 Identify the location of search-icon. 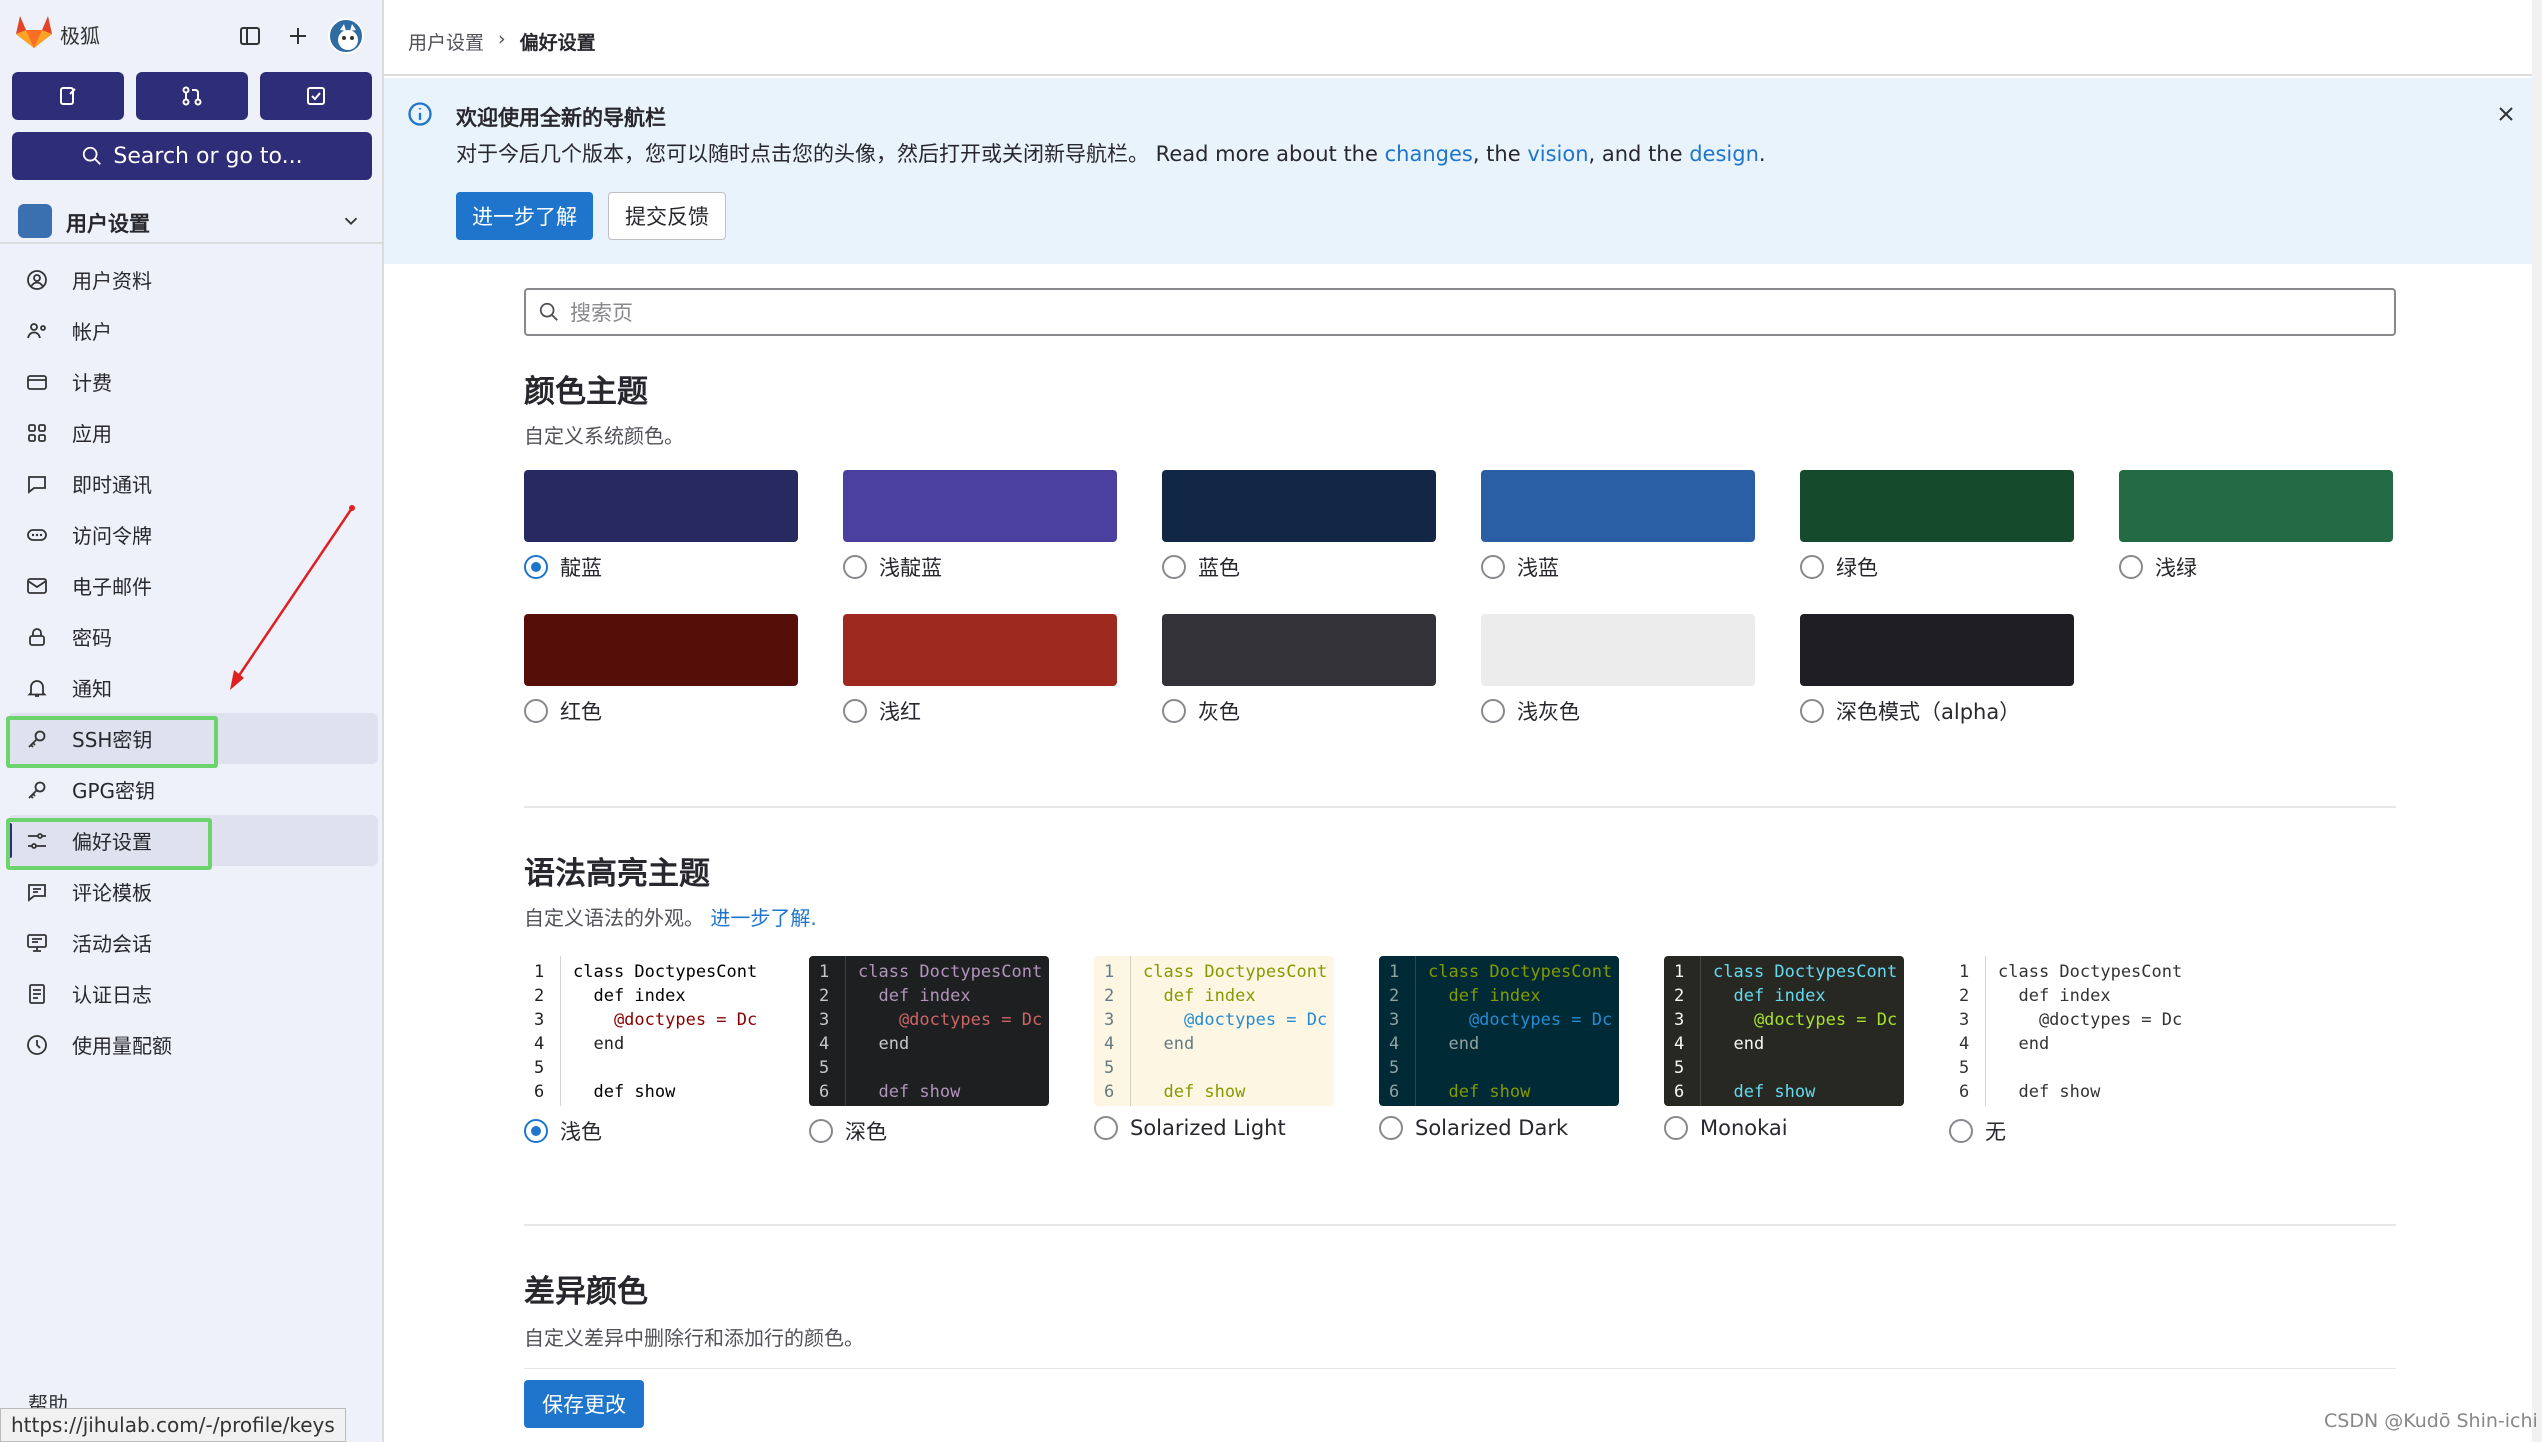
(92, 155).